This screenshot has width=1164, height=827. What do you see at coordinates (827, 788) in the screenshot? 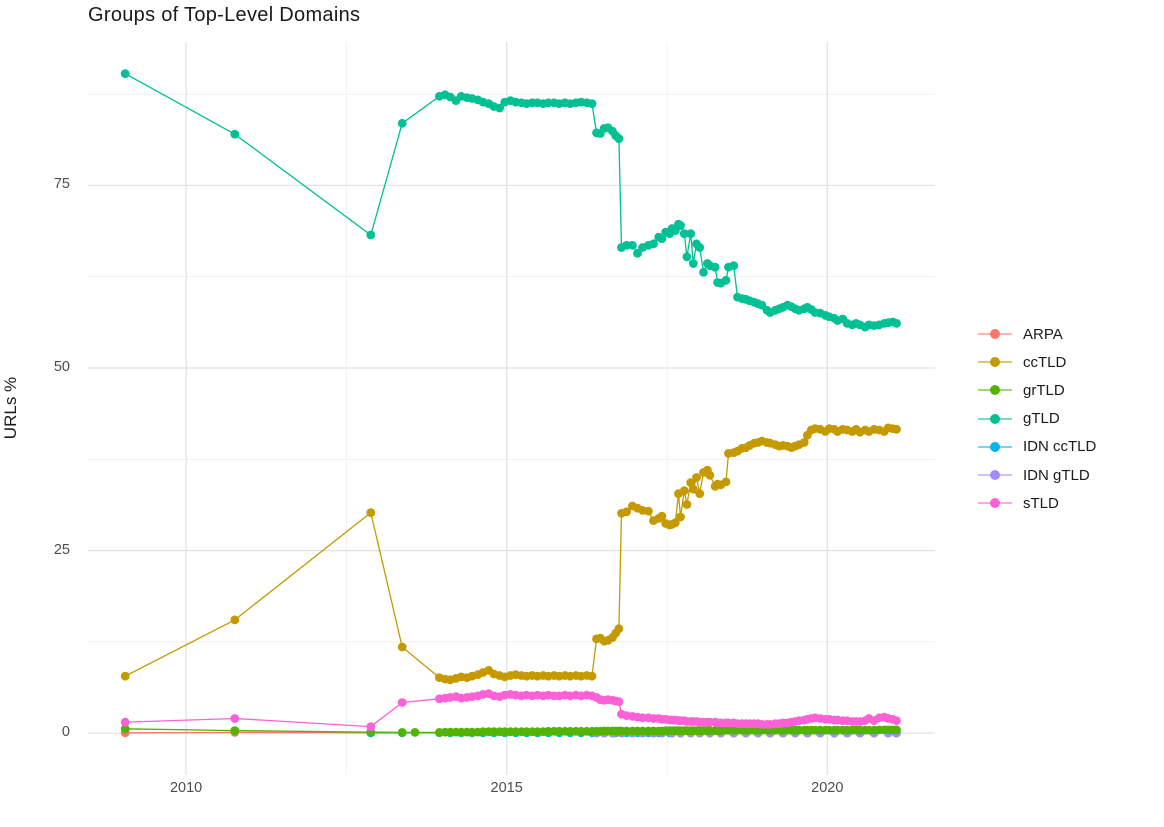
I see `x-tick-label: 2020` at bounding box center [827, 788].